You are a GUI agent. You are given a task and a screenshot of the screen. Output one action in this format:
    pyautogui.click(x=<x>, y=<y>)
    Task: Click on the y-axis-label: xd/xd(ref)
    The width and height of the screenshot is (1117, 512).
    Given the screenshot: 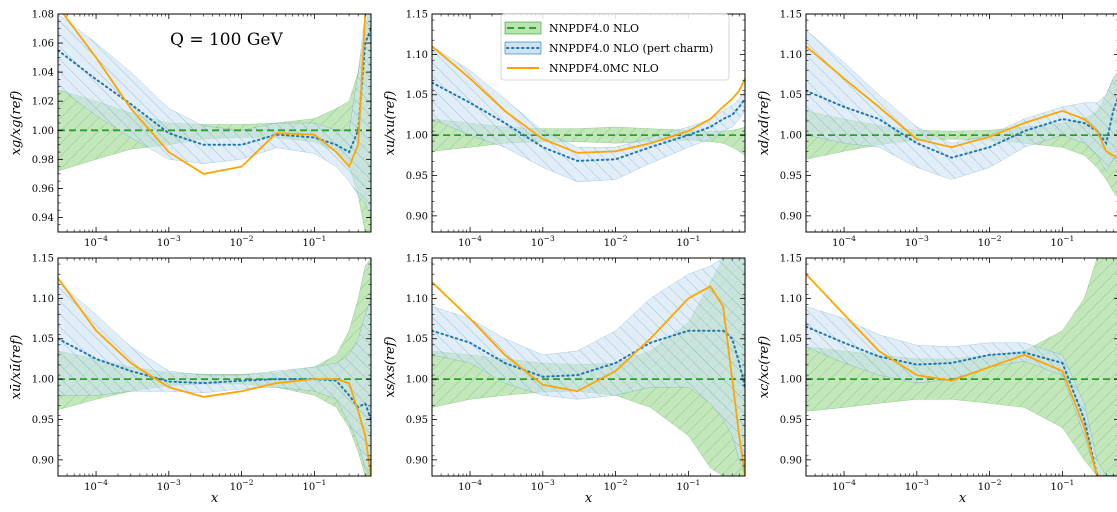 What is the action you would take?
    pyautogui.click(x=764, y=123)
    